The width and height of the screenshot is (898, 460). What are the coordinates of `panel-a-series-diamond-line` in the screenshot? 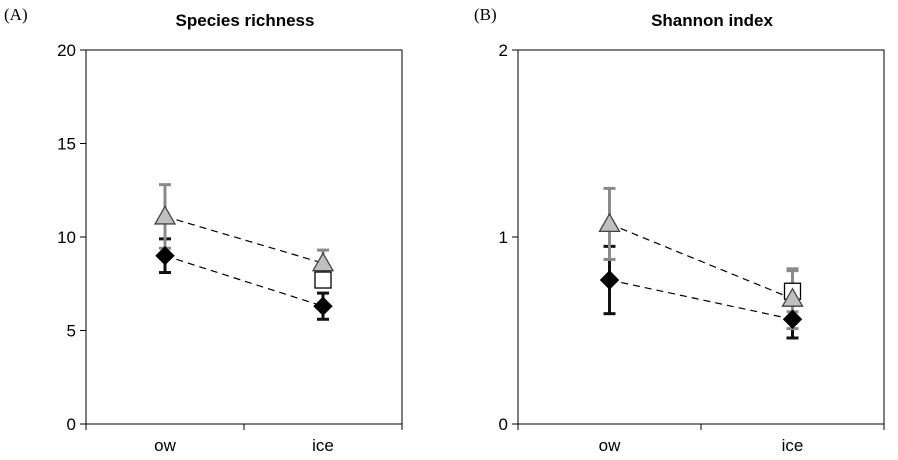 It's located at (244, 281).